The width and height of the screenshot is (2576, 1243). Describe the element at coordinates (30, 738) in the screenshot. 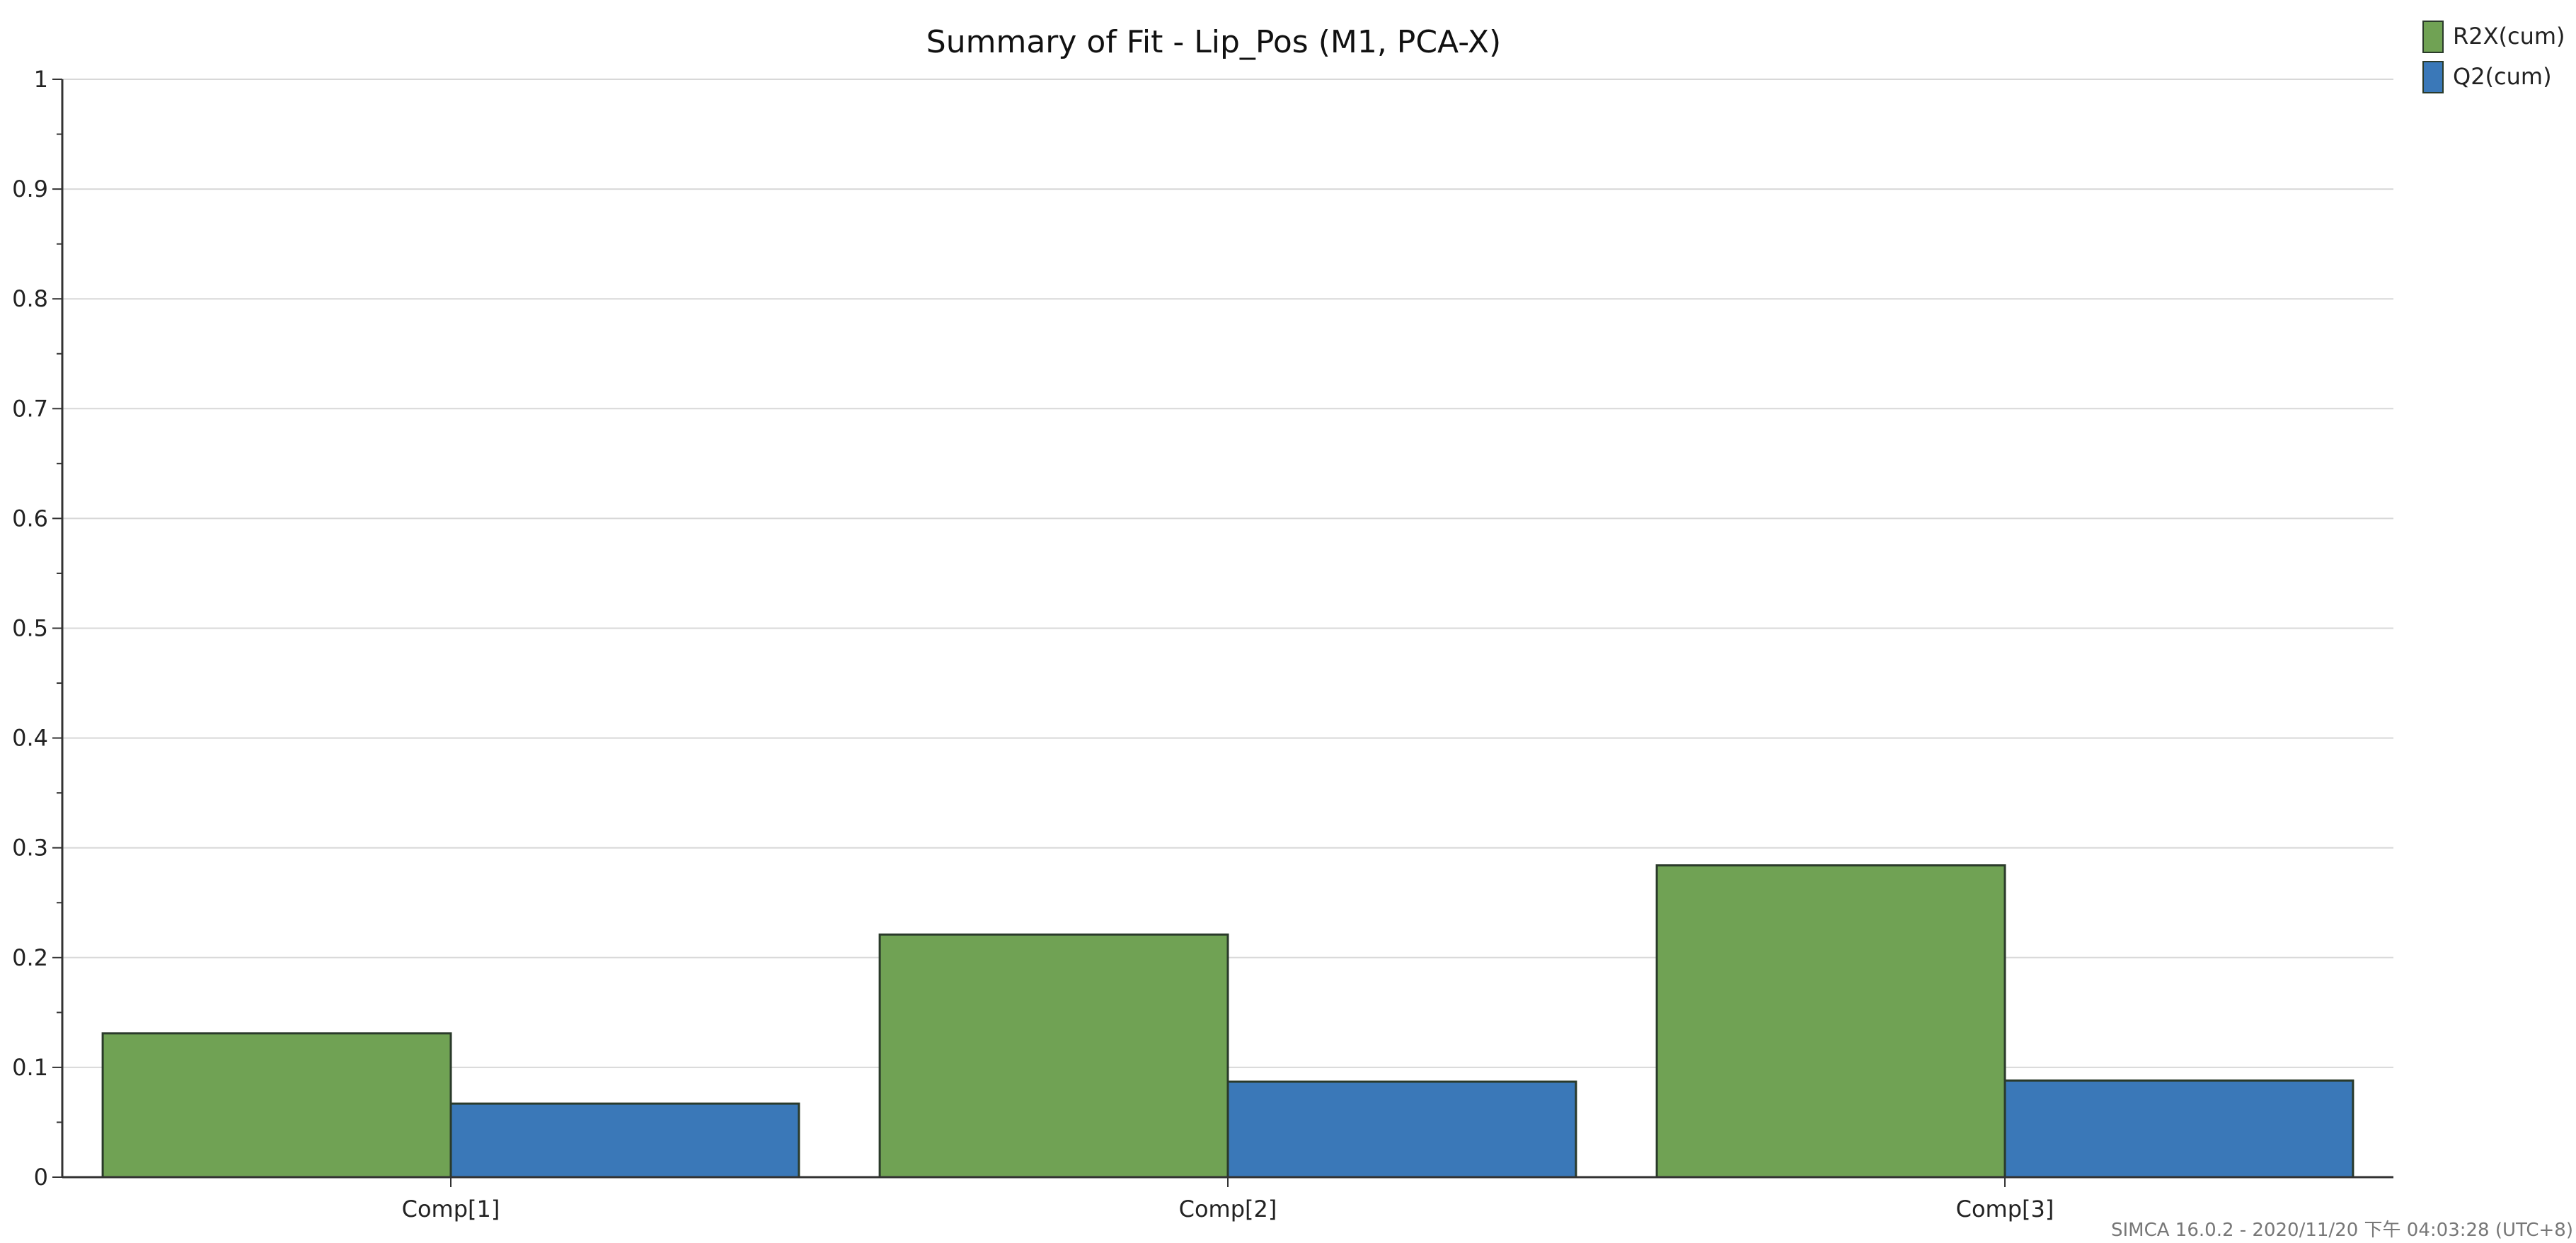

I see `y-tick-label: 0.4` at that location.